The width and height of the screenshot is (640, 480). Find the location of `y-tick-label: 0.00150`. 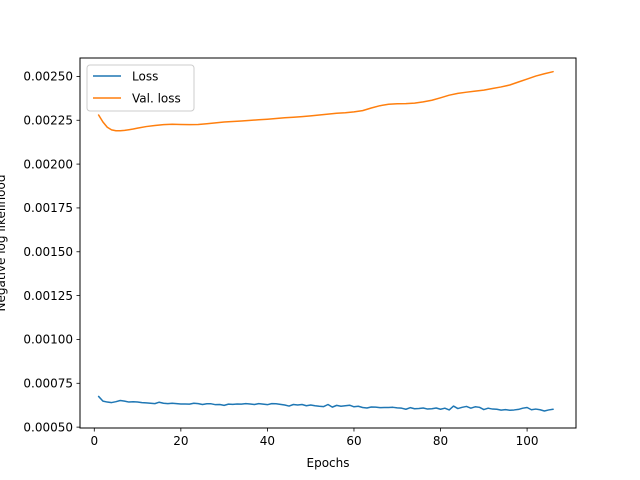

y-tick-label: 0.00150 is located at coordinates (48, 252).